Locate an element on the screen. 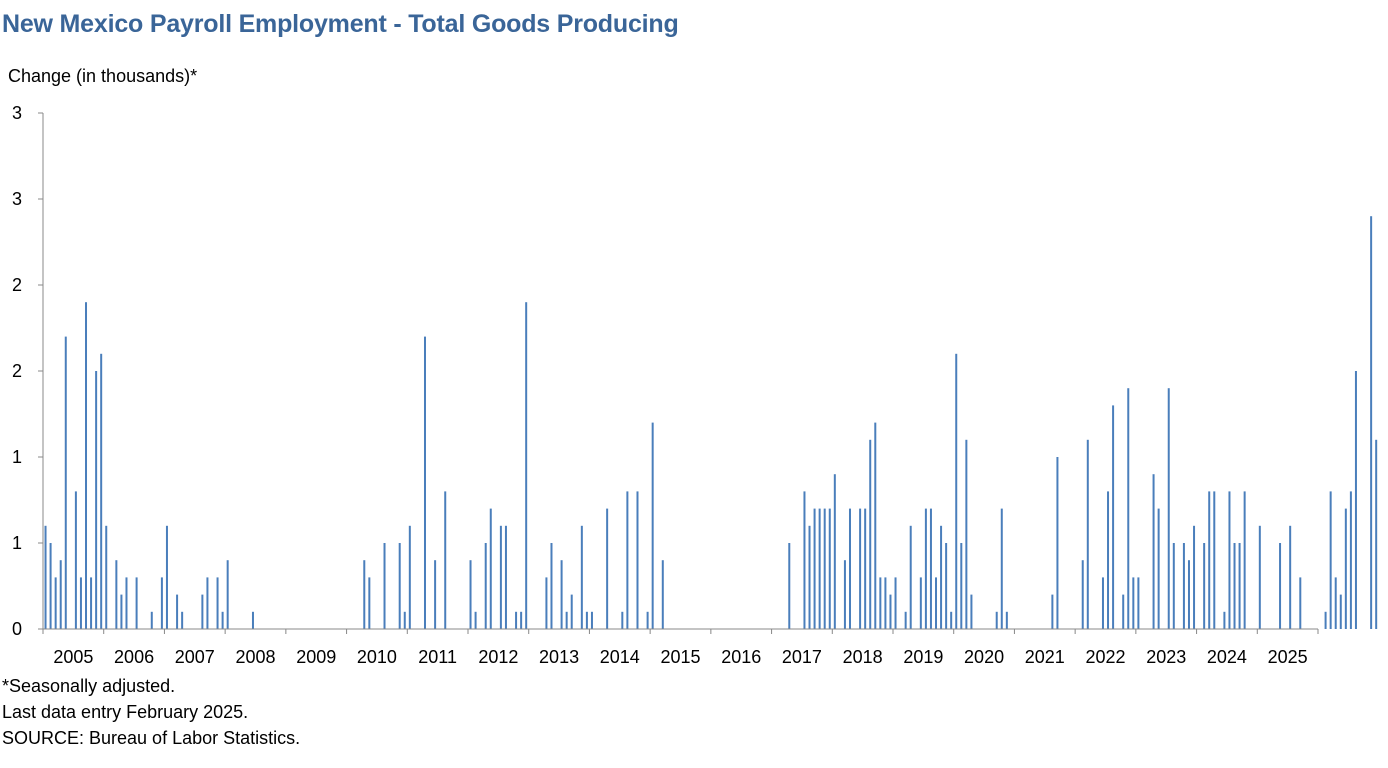 This screenshot has width=1388, height=768. x-tick-label: 2019 is located at coordinates (923, 657).